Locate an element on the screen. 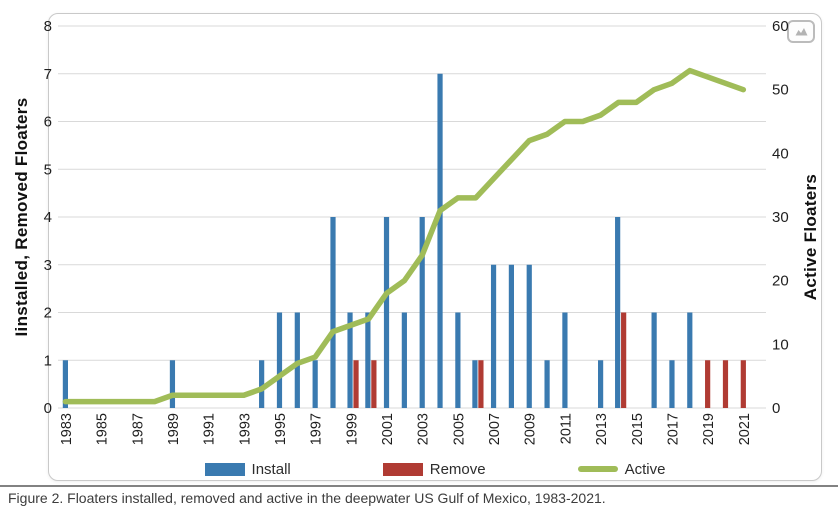 This screenshot has width=838, height=516. legend-item-remove: Remove is located at coordinates (434, 469).